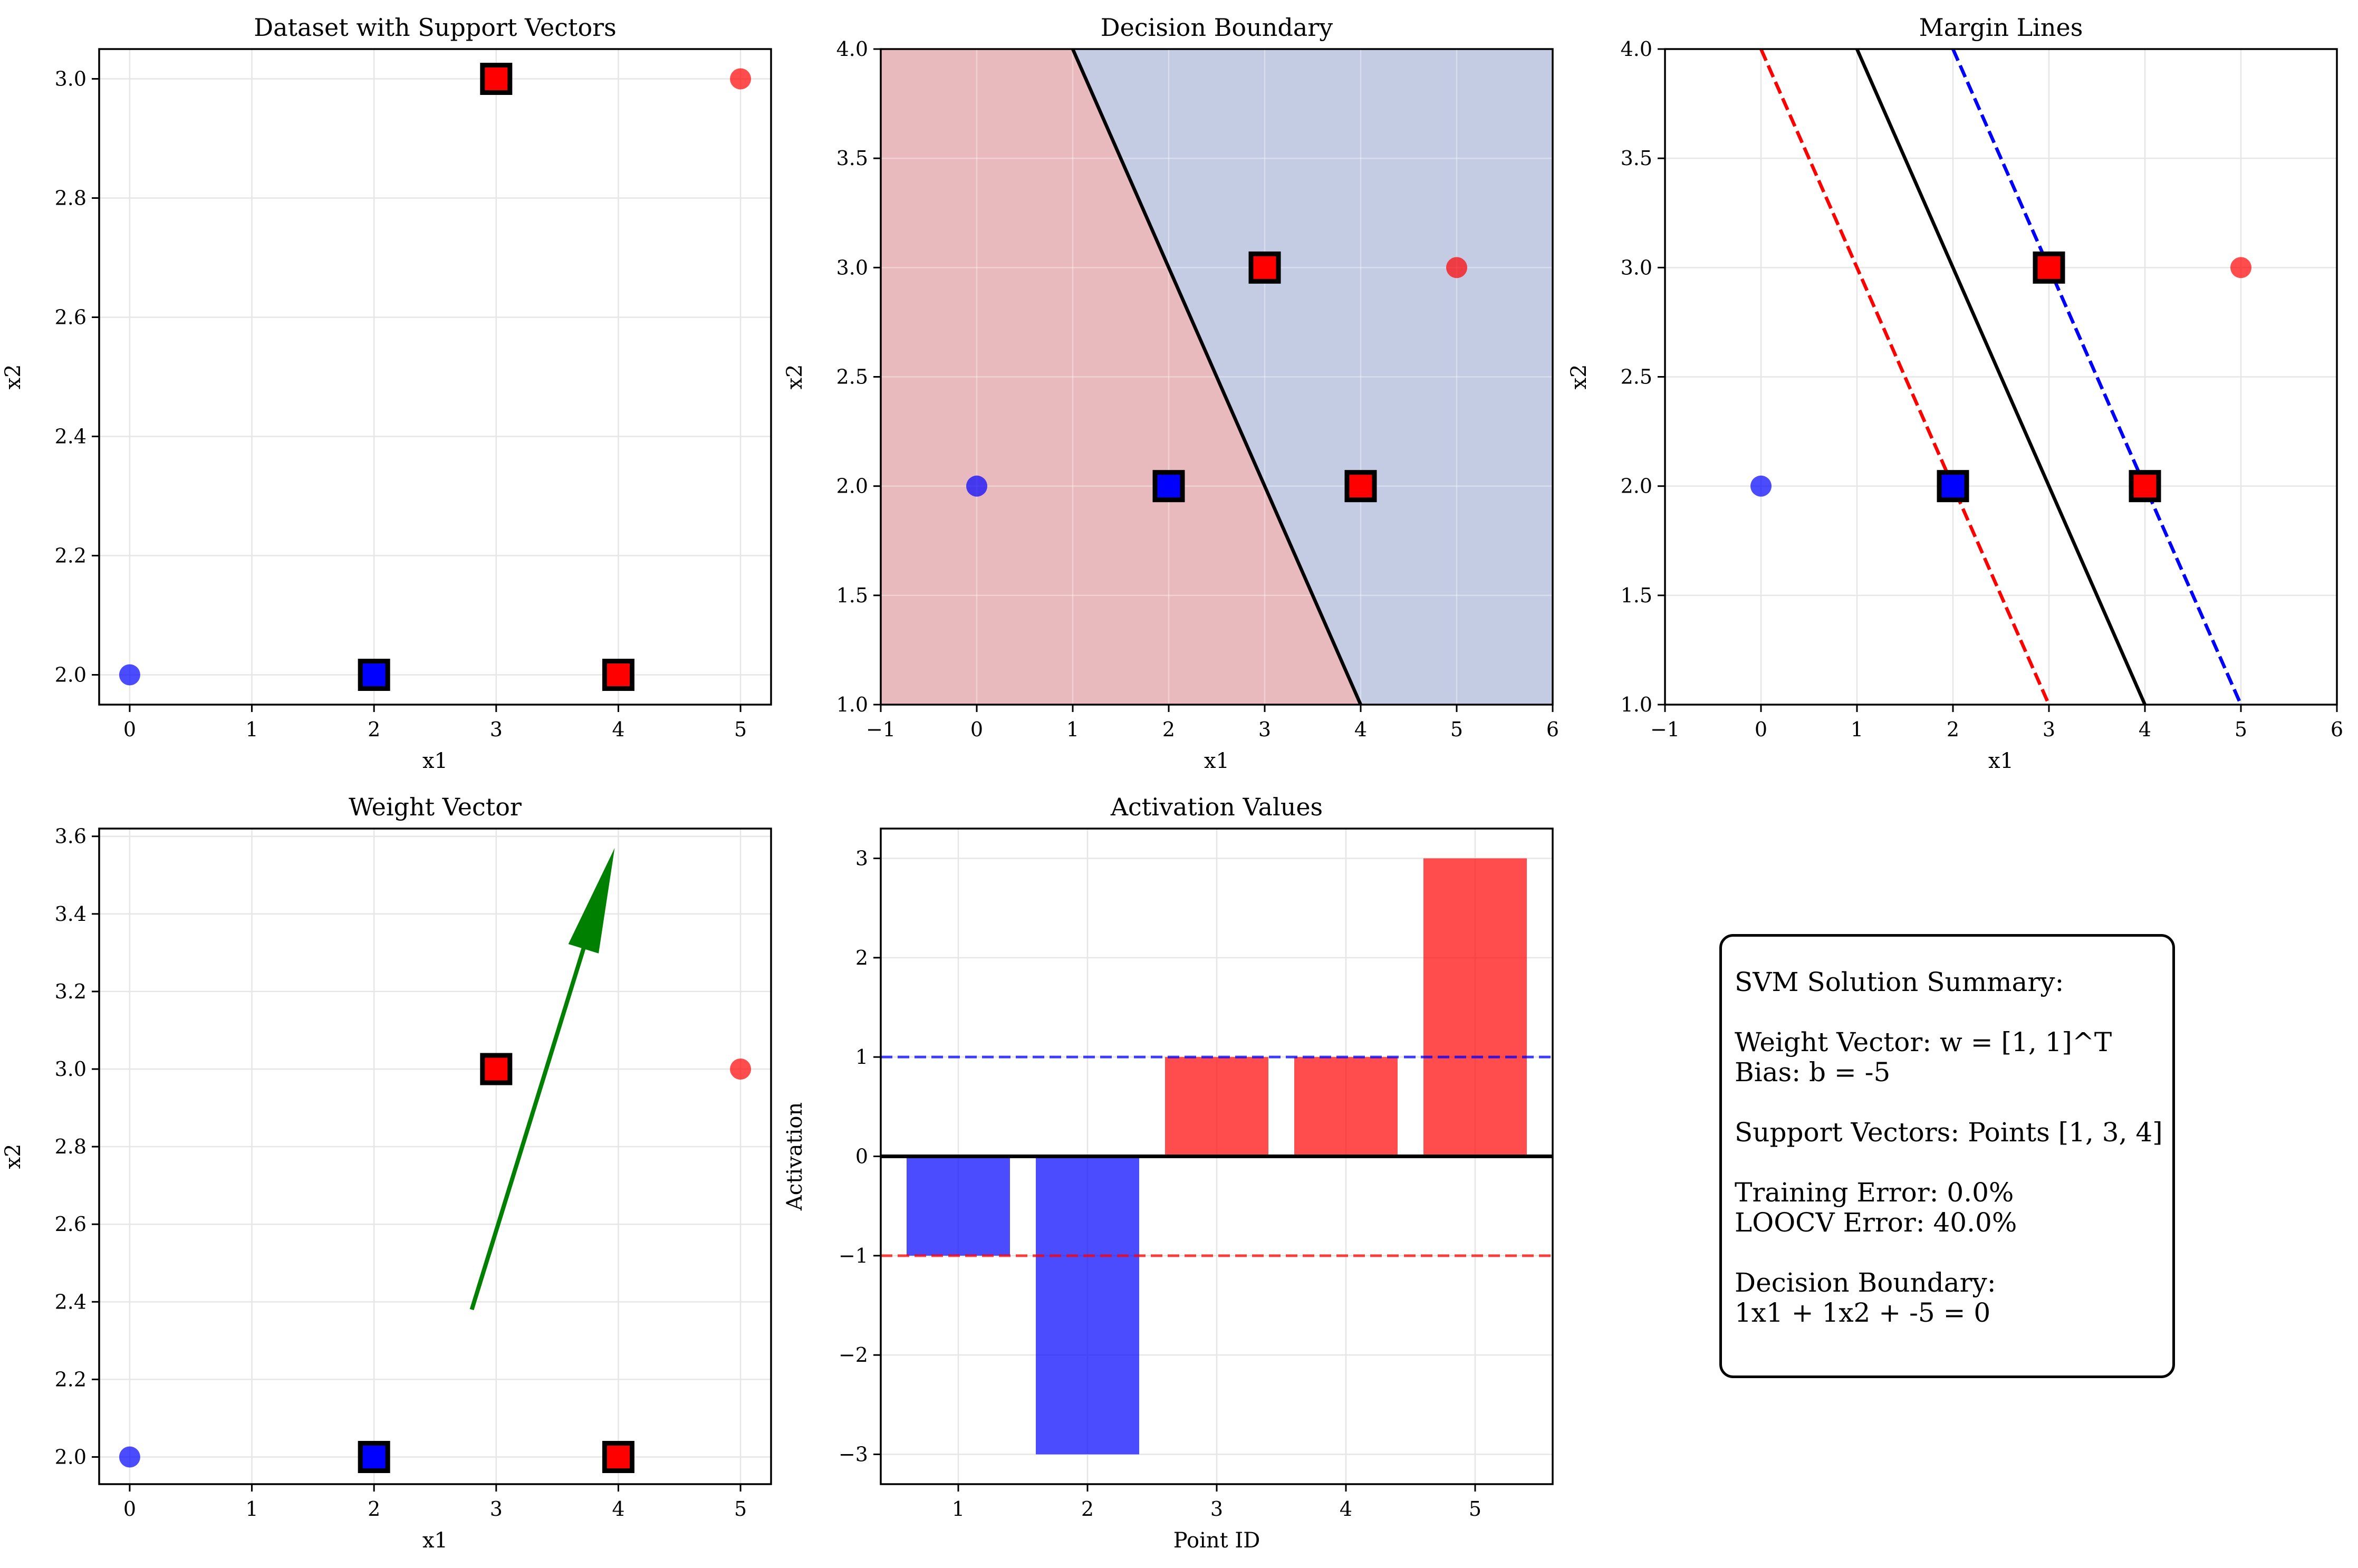  Describe the element at coordinates (1876, 1223) in the screenshot. I see `summary-loocv-error: LOOCV Error: 40.0%` at that location.